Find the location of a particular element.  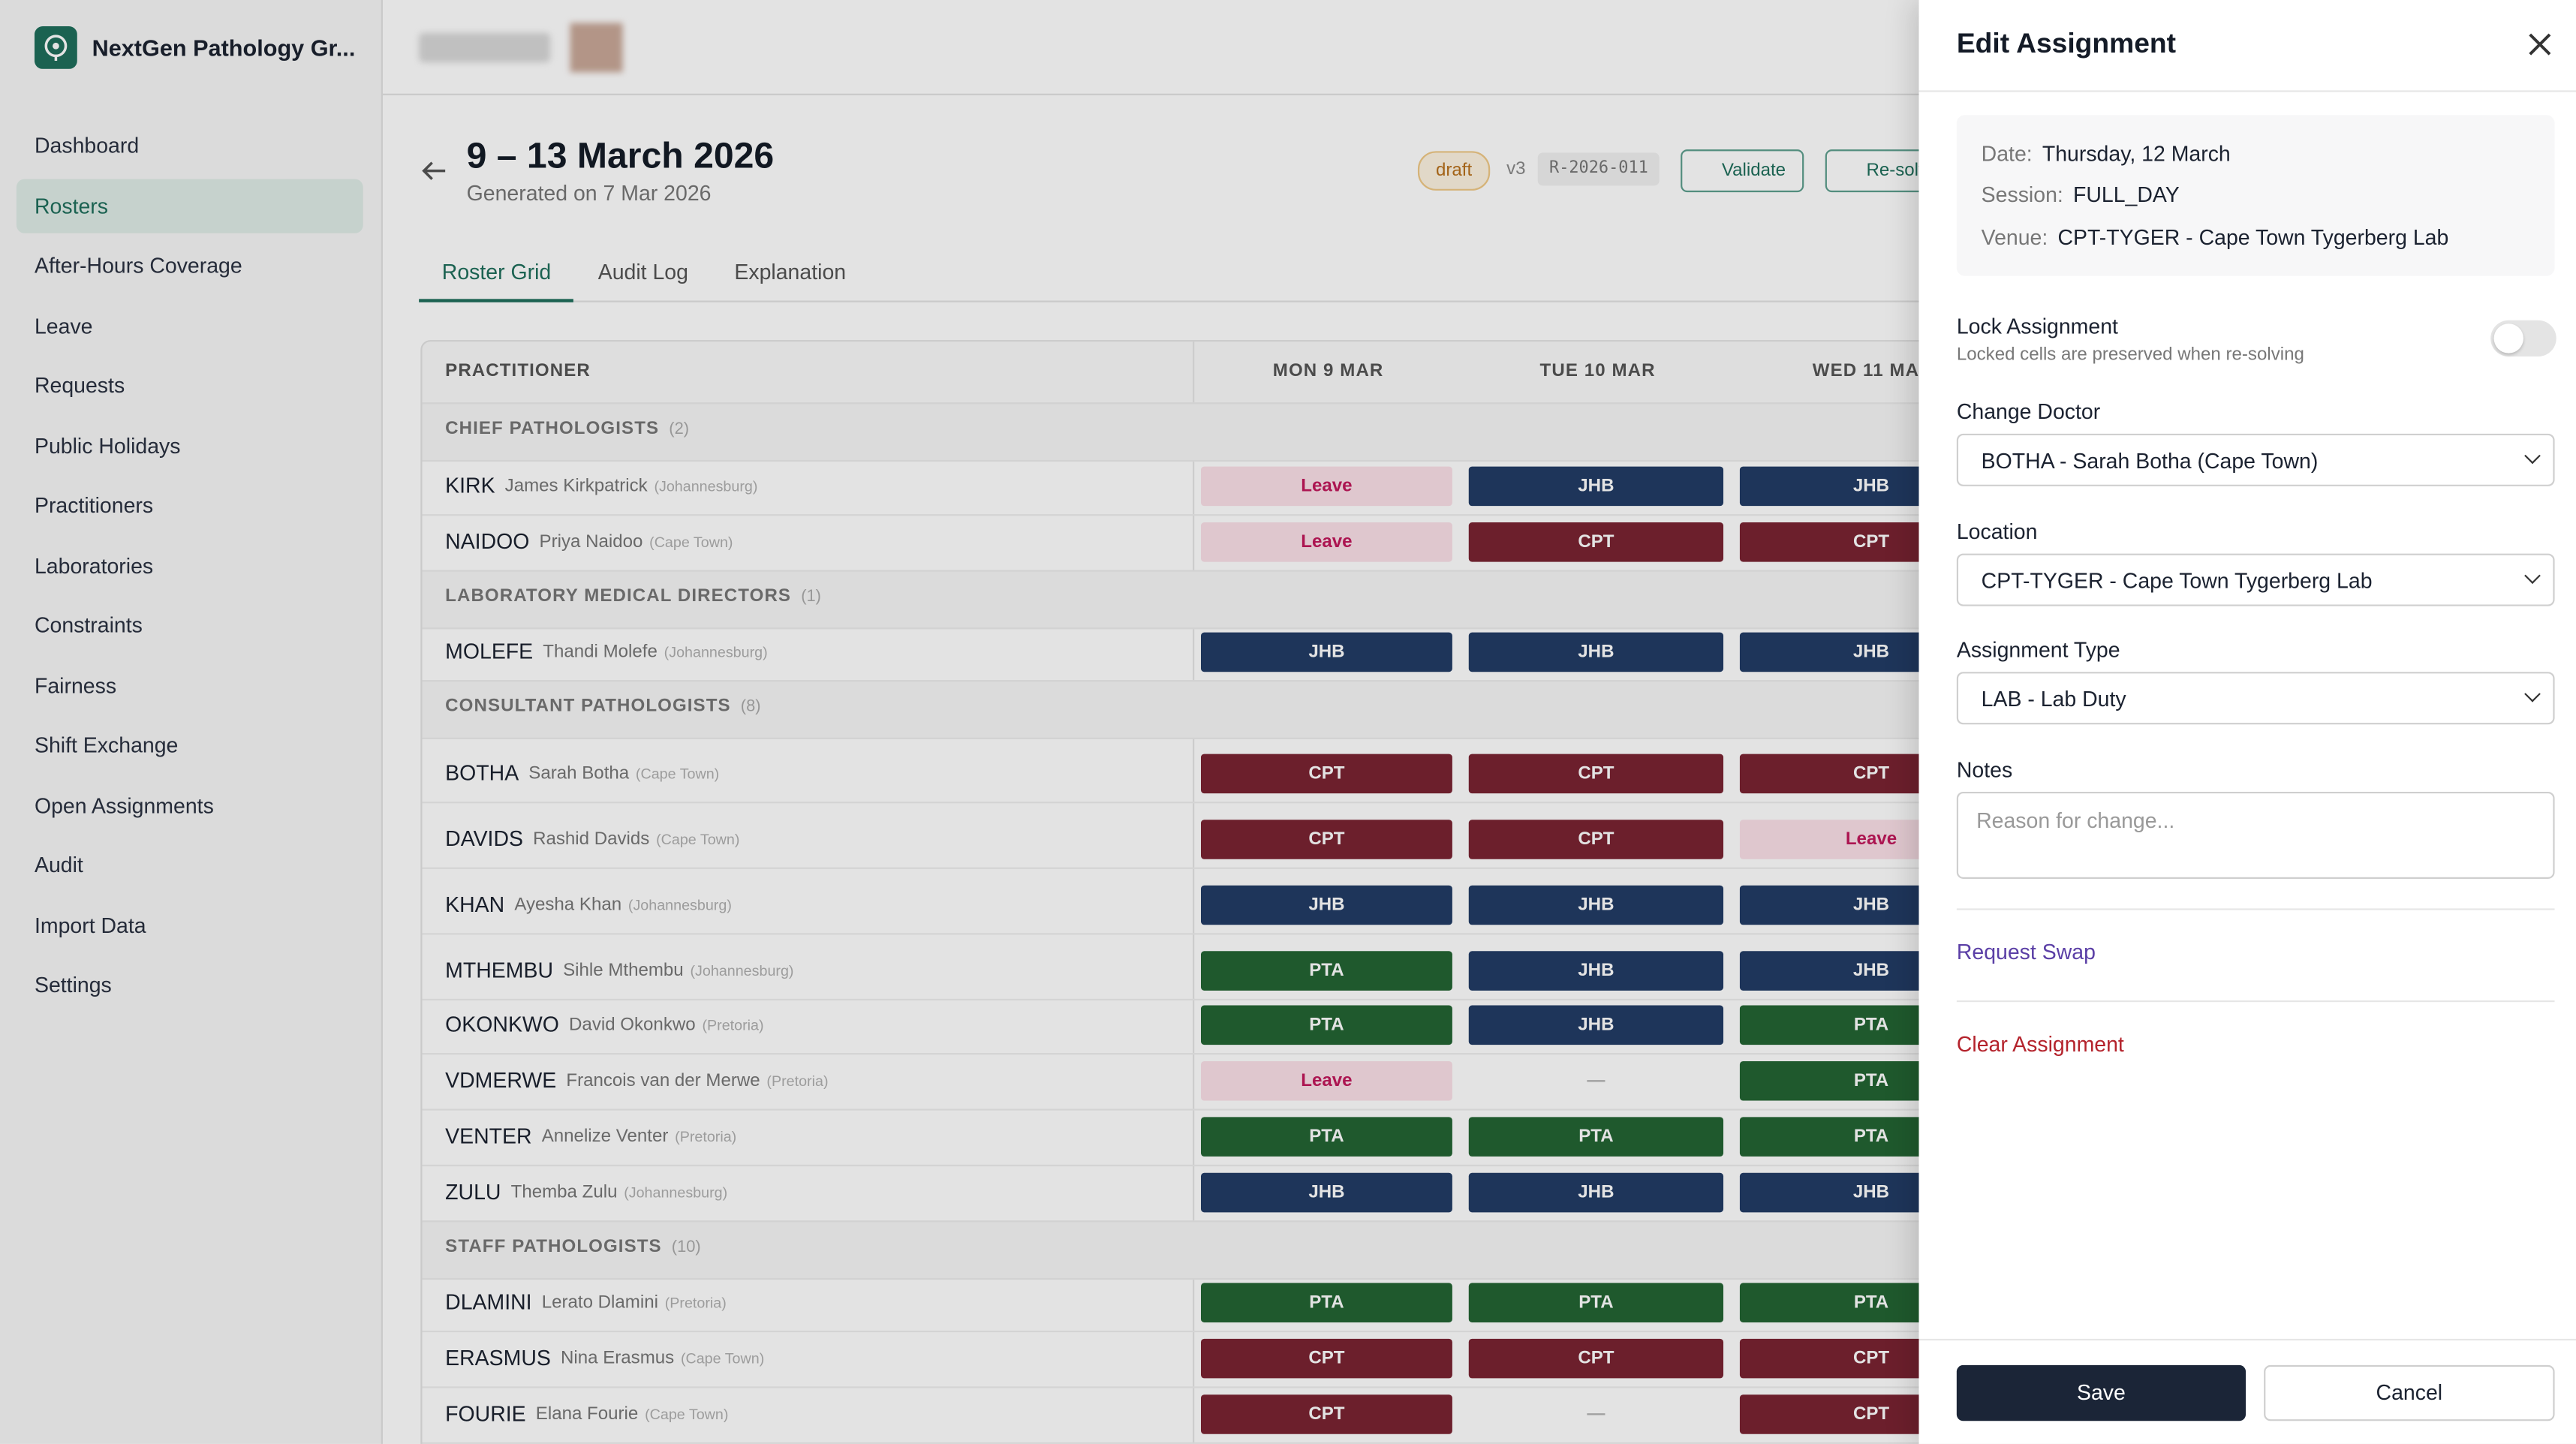

info-value: CPT-TYGER - Cape Town Tygerberg Lab is located at coordinates (2253, 237).